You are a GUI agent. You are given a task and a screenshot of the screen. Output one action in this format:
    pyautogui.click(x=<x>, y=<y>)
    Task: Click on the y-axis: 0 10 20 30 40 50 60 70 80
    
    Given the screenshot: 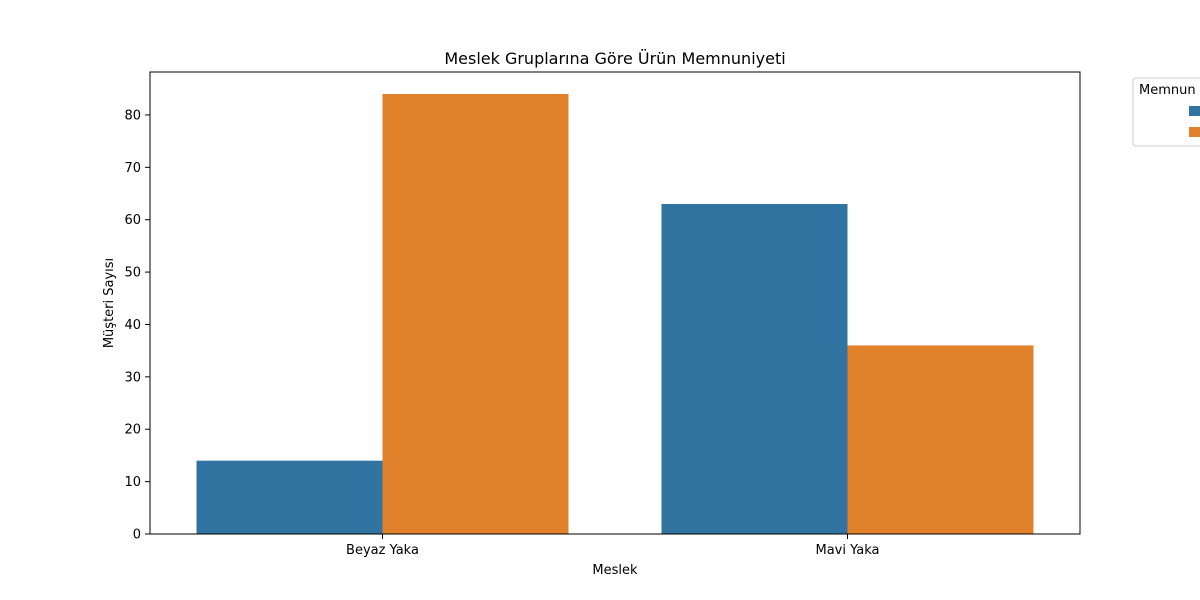 What is the action you would take?
    pyautogui.click(x=137, y=325)
    